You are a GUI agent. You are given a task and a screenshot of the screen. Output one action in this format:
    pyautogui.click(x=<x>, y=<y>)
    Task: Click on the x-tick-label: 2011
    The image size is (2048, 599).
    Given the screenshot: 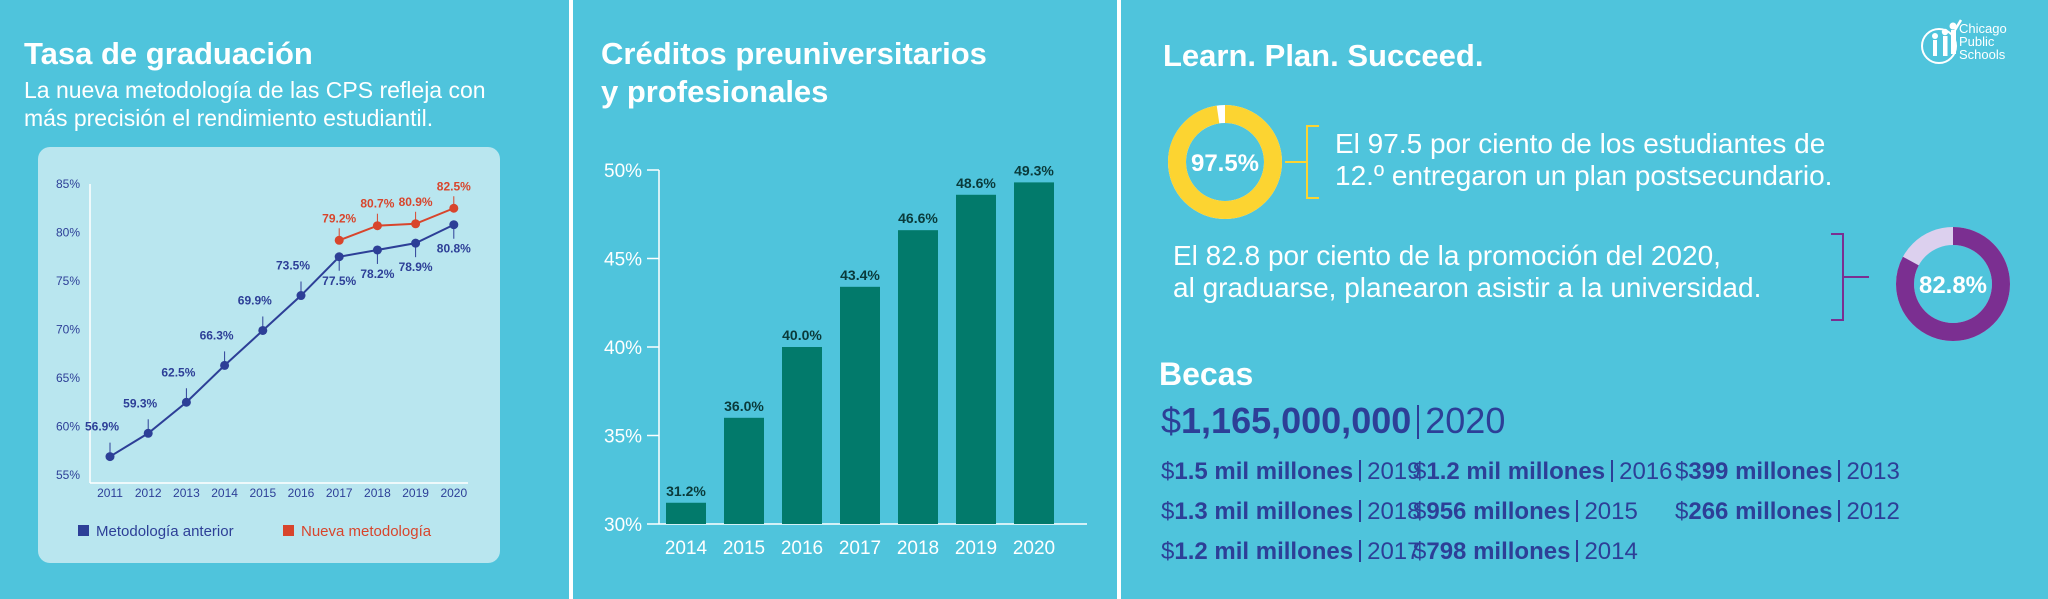 What is the action you would take?
    pyautogui.click(x=110, y=493)
    